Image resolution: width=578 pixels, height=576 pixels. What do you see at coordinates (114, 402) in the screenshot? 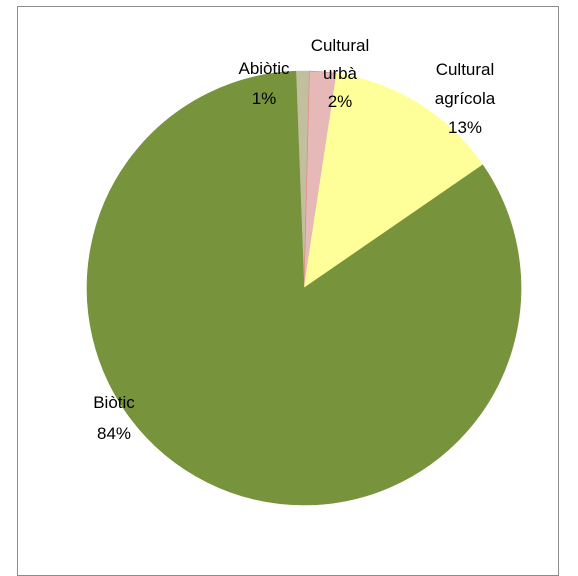
I see `slice-label-bi-tic-0: Biòtic` at bounding box center [114, 402].